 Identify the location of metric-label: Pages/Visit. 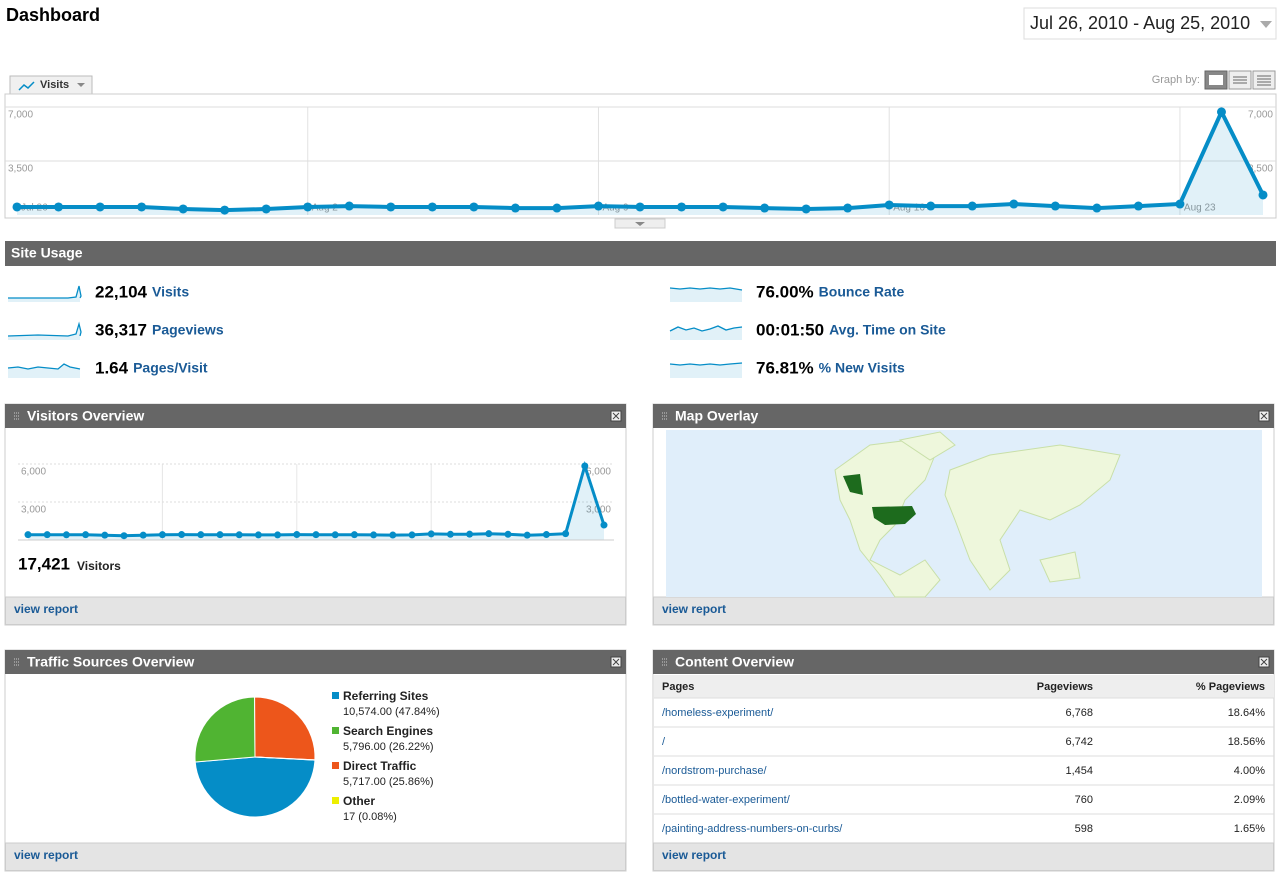
(170, 368).